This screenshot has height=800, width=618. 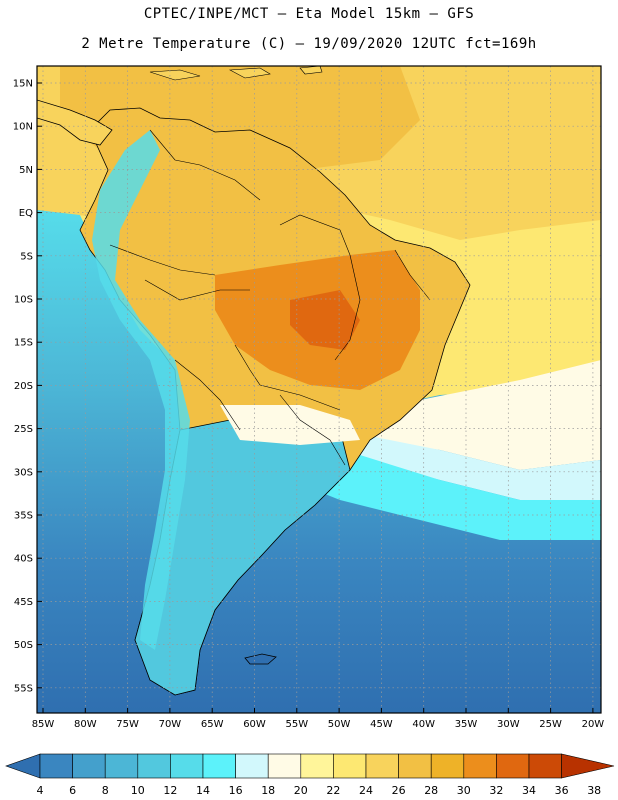 I want to click on lat-label: 30S, so click(x=23, y=472).